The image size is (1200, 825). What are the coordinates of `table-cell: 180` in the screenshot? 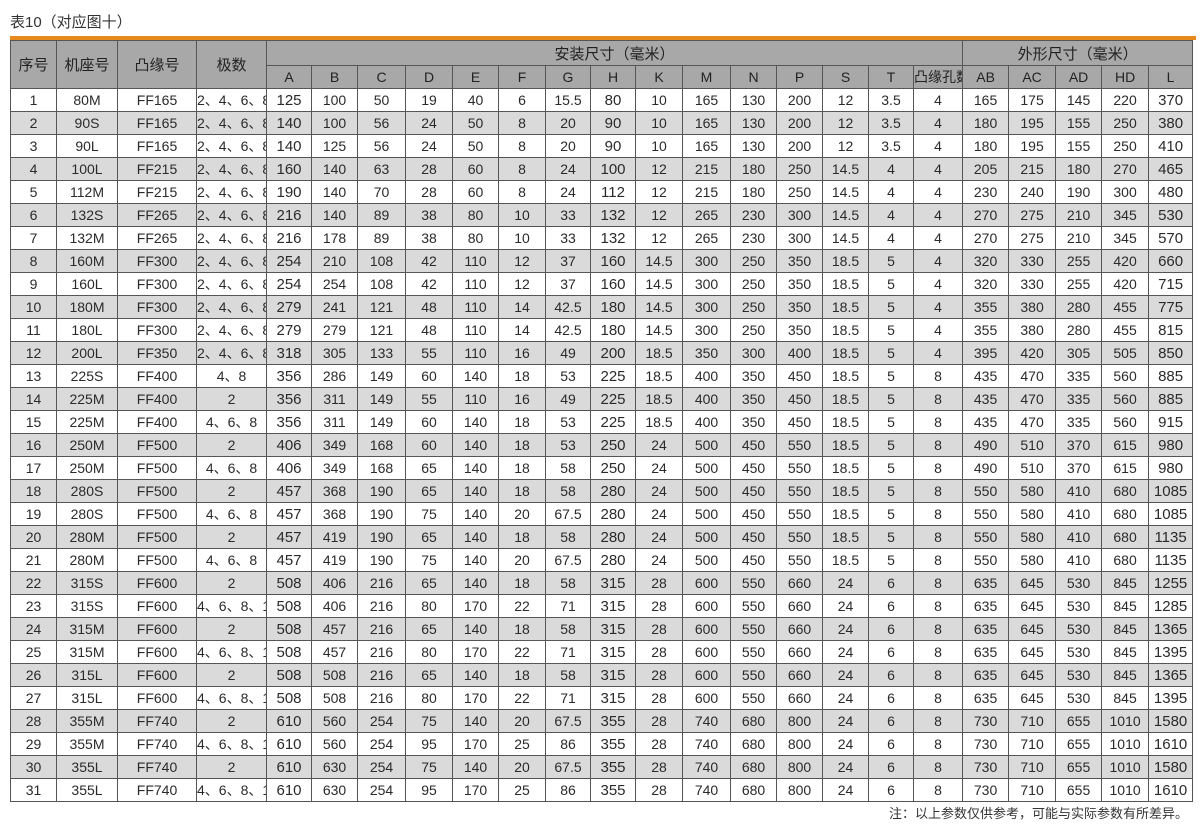 It's located at (753, 169).